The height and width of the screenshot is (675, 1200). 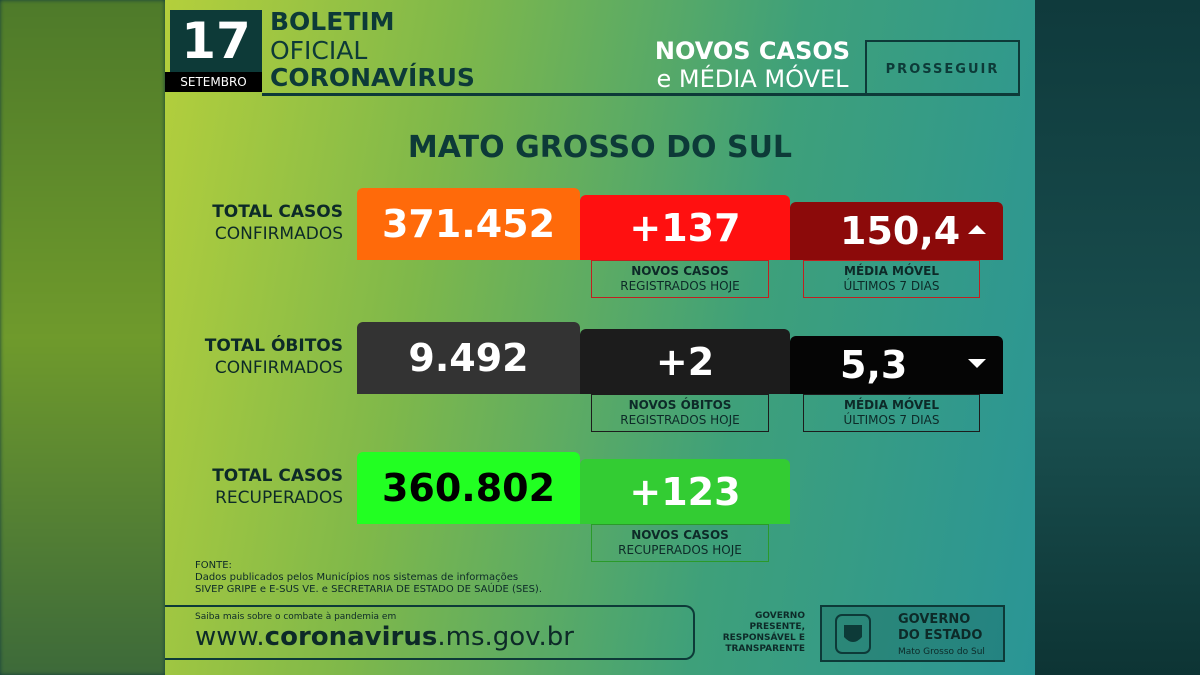 What do you see at coordinates (332, 21) in the screenshot?
I see `title: BOLETIM` at bounding box center [332, 21].